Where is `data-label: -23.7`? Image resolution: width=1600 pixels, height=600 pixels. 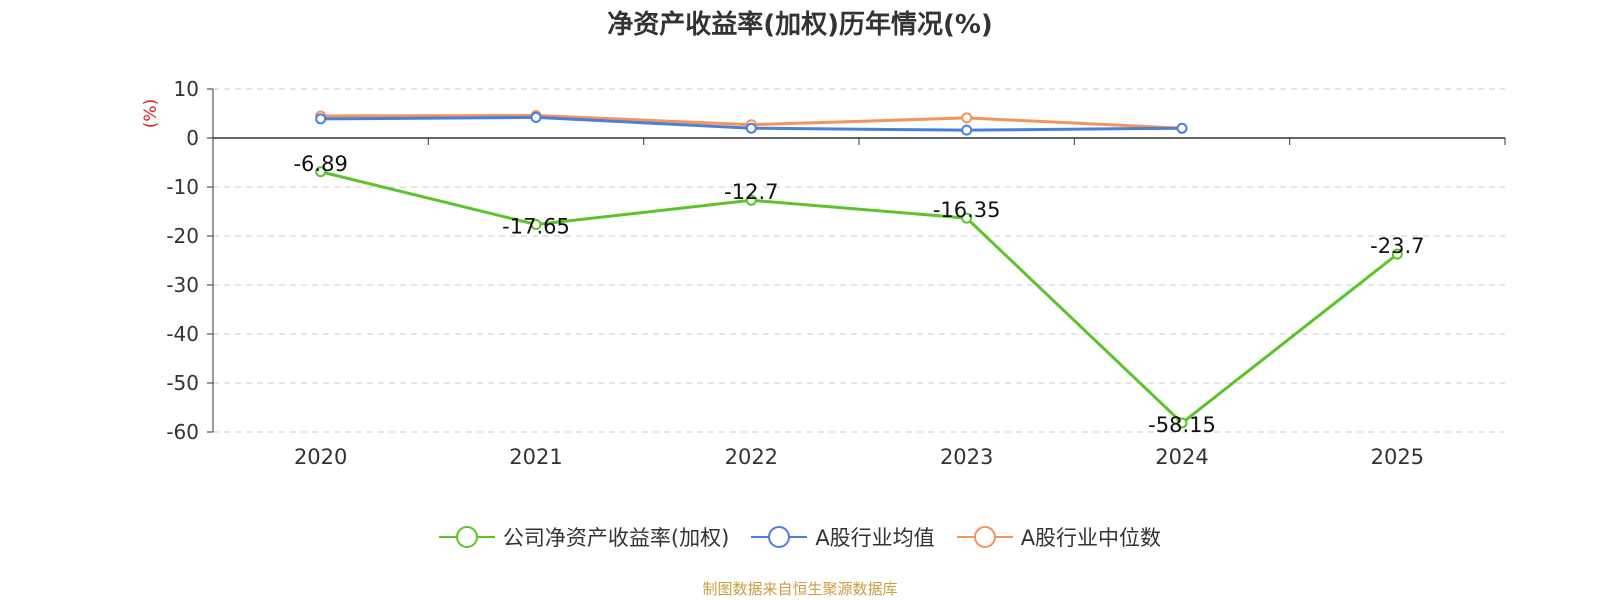 data-label: -23.7 is located at coordinates (1397, 246).